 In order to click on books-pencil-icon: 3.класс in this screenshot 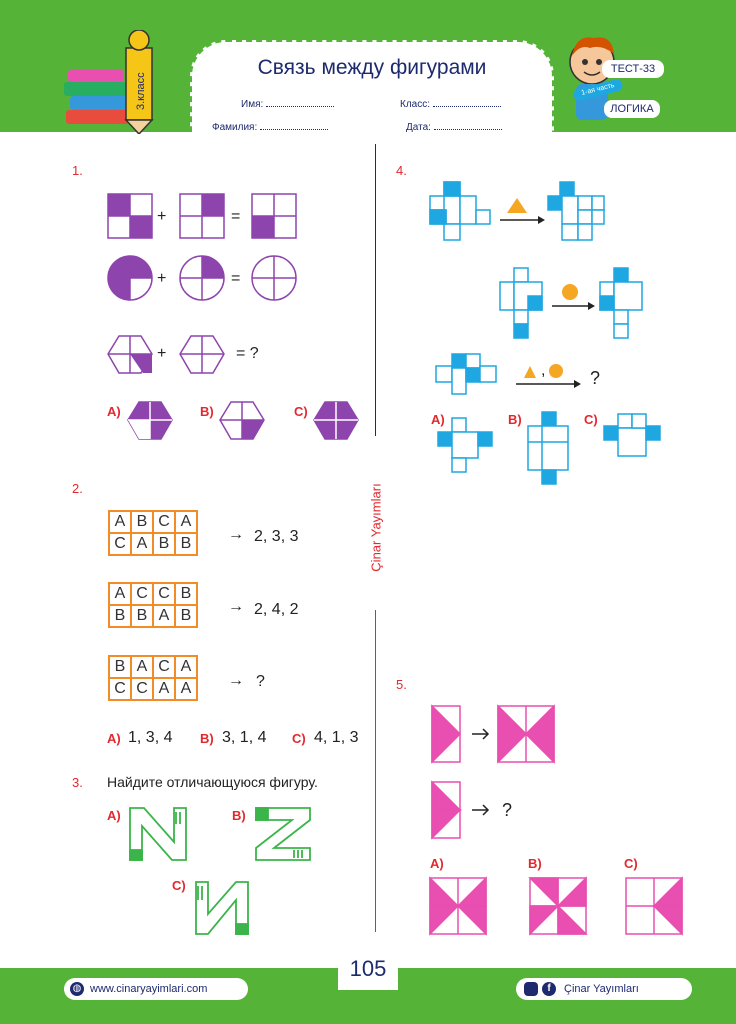, I will do `click(109, 82)`.